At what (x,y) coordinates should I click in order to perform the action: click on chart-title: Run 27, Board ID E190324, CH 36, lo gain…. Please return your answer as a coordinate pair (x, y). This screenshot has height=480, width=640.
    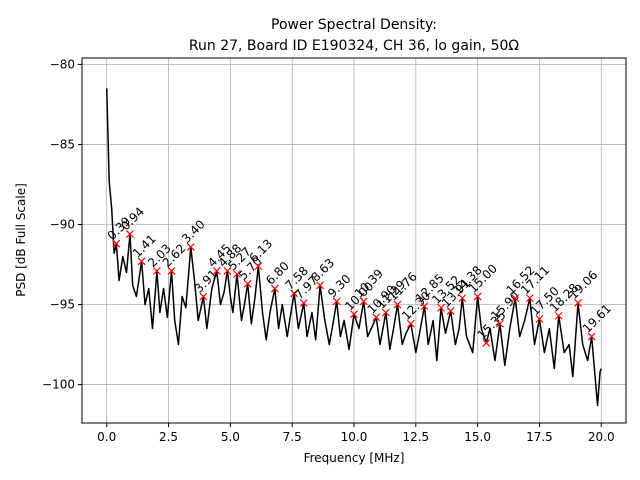
    Looking at the image, I should click on (354, 46).